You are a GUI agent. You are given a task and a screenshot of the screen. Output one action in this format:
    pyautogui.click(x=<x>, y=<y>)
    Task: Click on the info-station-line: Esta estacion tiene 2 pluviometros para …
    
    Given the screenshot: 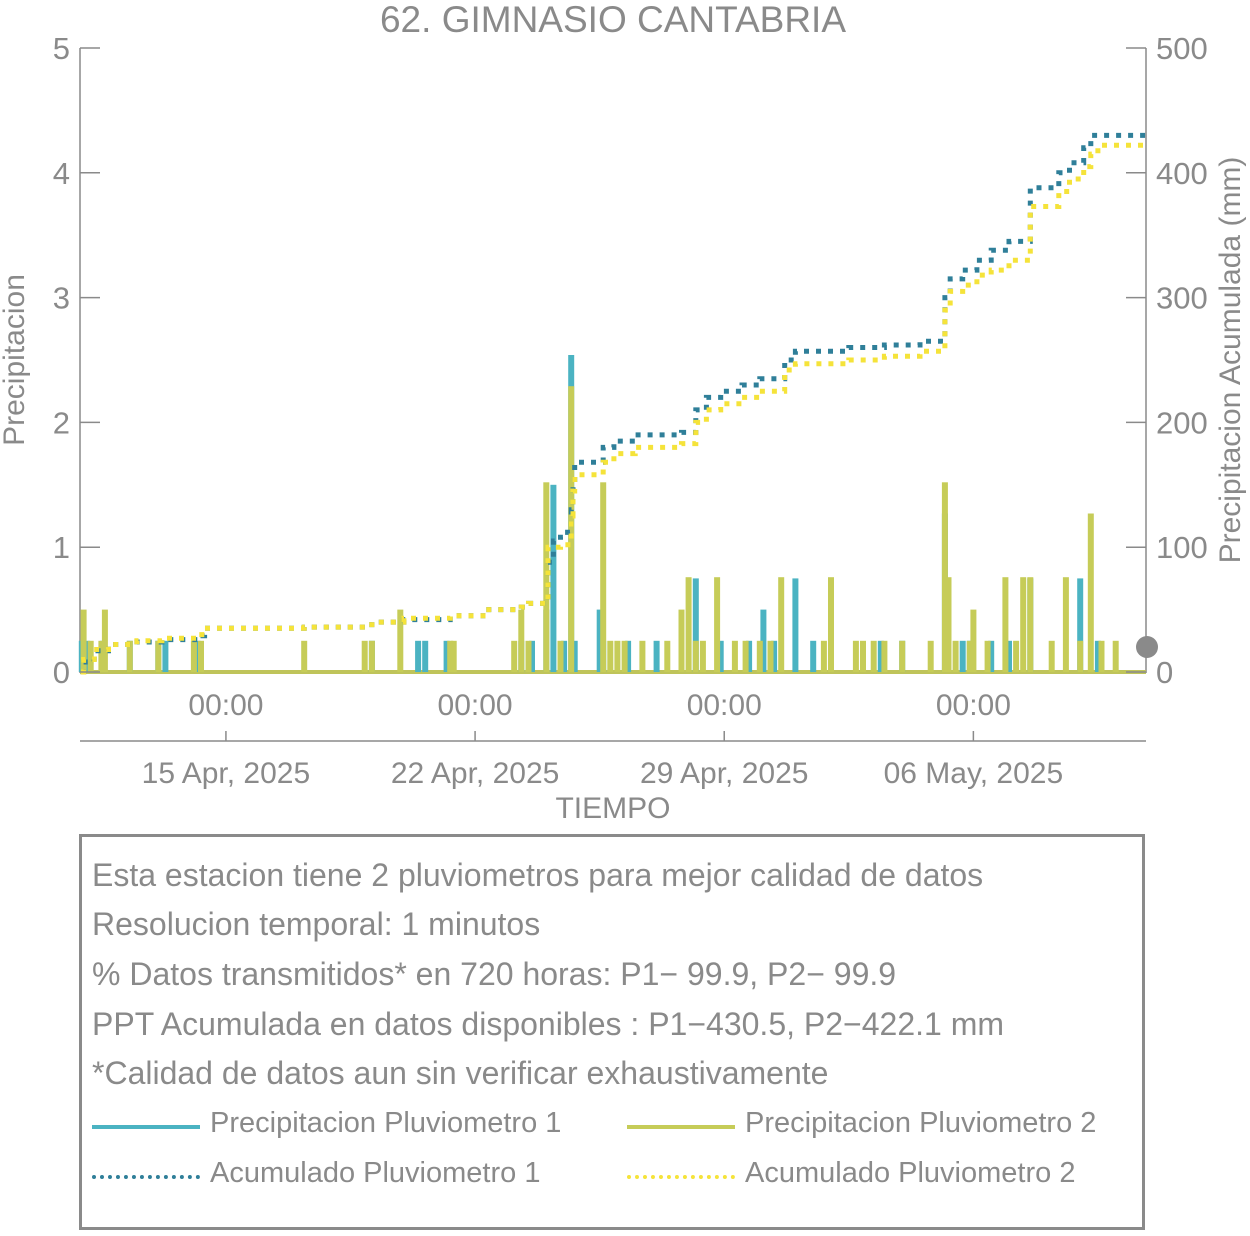 What is the action you would take?
    pyautogui.click(x=538, y=875)
    